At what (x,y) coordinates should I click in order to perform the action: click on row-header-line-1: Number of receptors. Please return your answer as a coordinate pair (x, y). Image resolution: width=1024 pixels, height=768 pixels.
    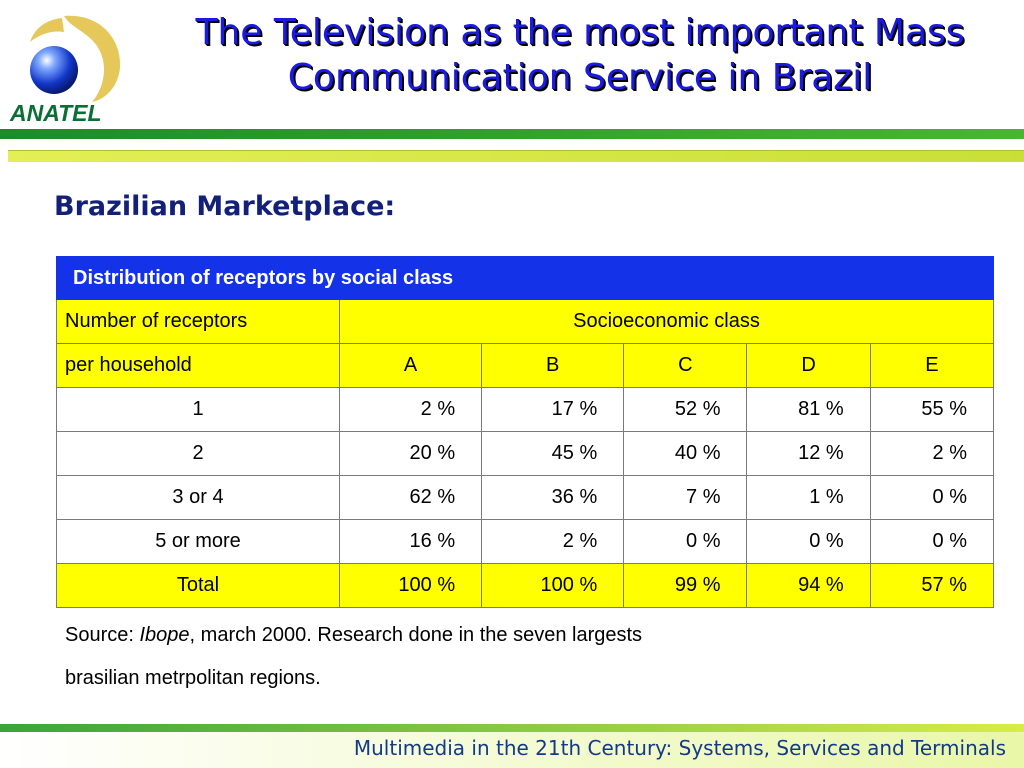
    Looking at the image, I should click on (198, 321).